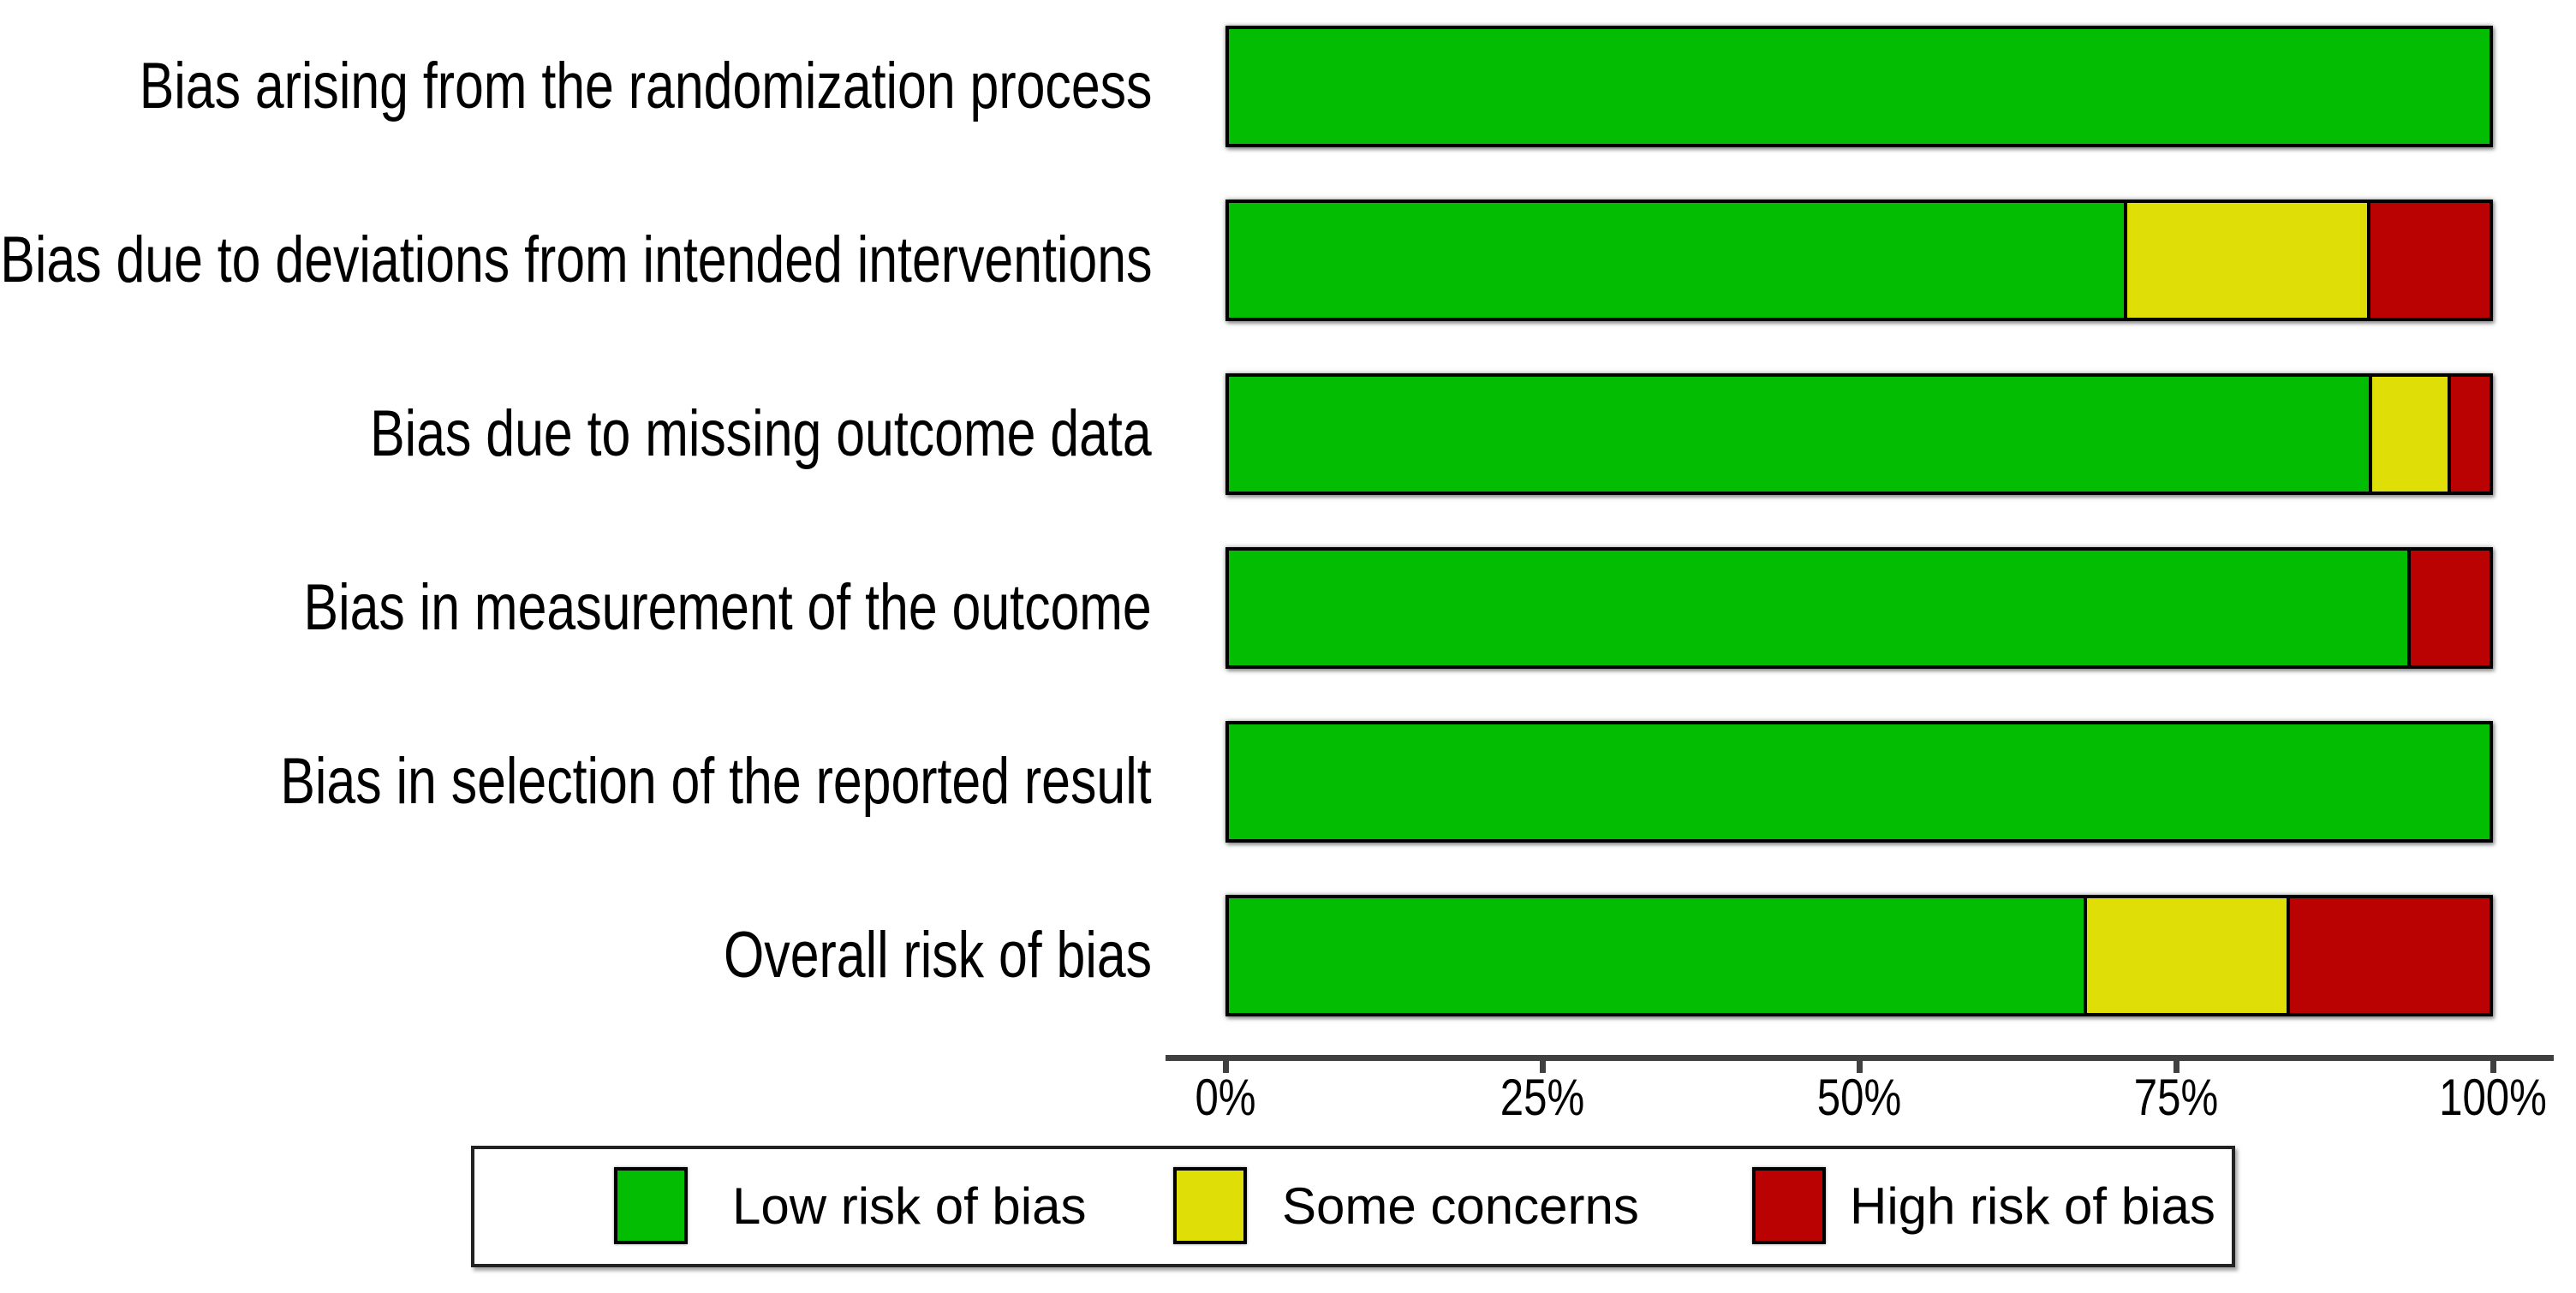 Image resolution: width=2576 pixels, height=1293 pixels. I want to click on legend-swatch-some-concerns, so click(1210, 1205).